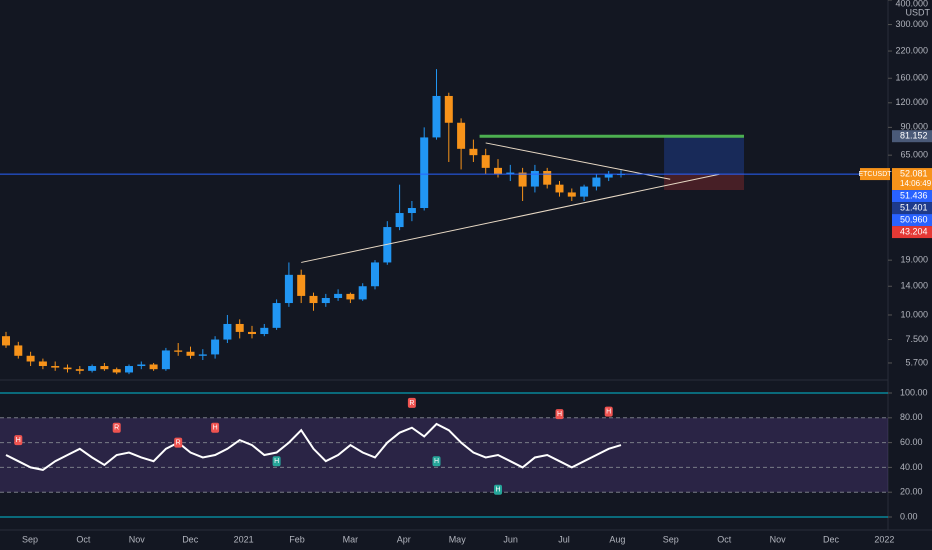 The image size is (932, 550). Describe the element at coordinates (313, 446) in the screenshot. I see `oscillator-line` at that location.